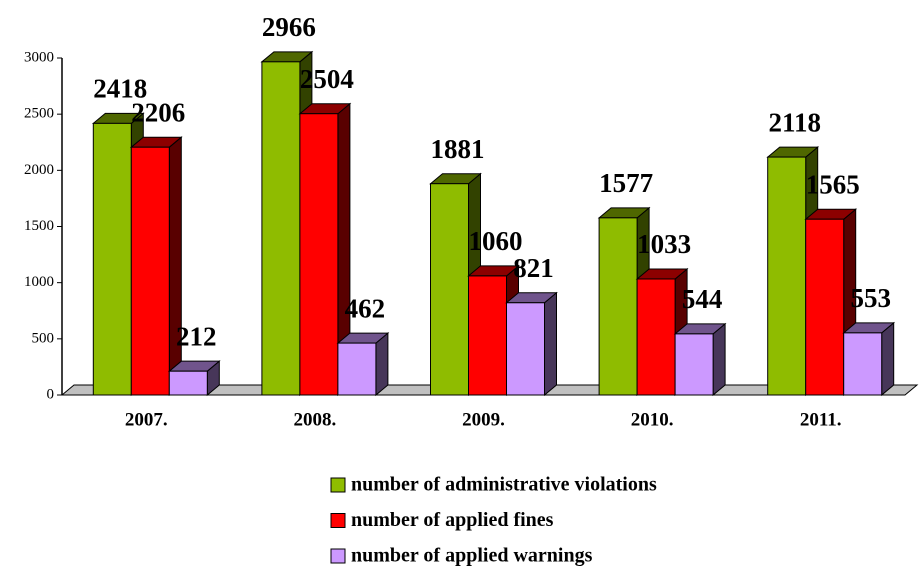 This screenshot has width=920, height=571. I want to click on legend-label: number of applied fines, so click(452, 520).